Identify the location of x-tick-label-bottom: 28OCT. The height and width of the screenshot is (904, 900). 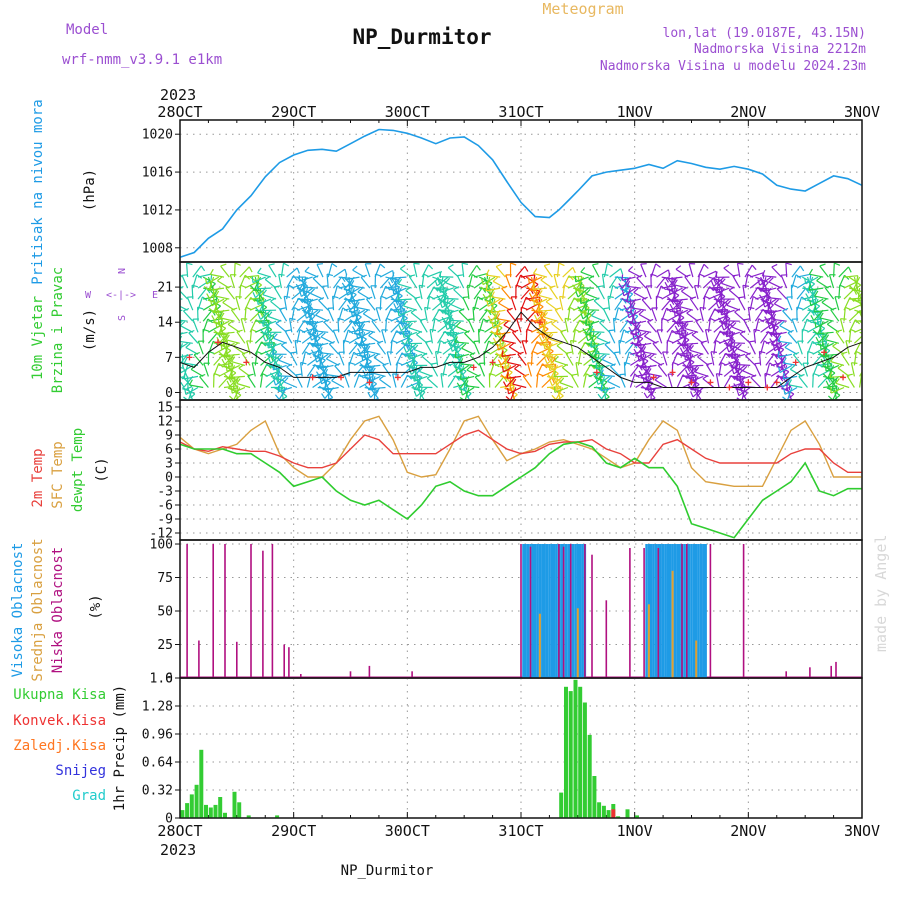
(179, 831).